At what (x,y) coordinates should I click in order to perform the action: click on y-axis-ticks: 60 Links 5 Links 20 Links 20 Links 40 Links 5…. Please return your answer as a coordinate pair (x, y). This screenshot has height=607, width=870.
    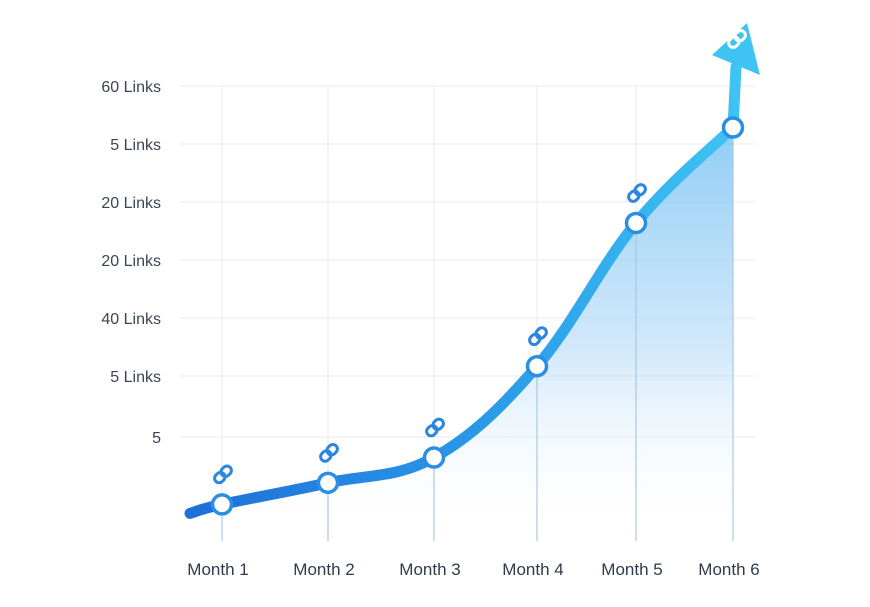
    Looking at the image, I should click on (131, 263).